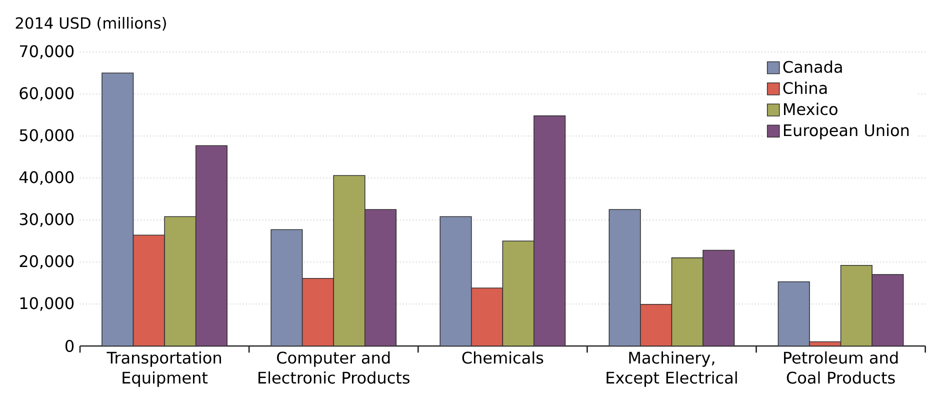 The height and width of the screenshot is (402, 928). Describe the element at coordinates (671, 369) in the screenshot. I see `x-tick-label: Machinery, Except Electrical` at that location.